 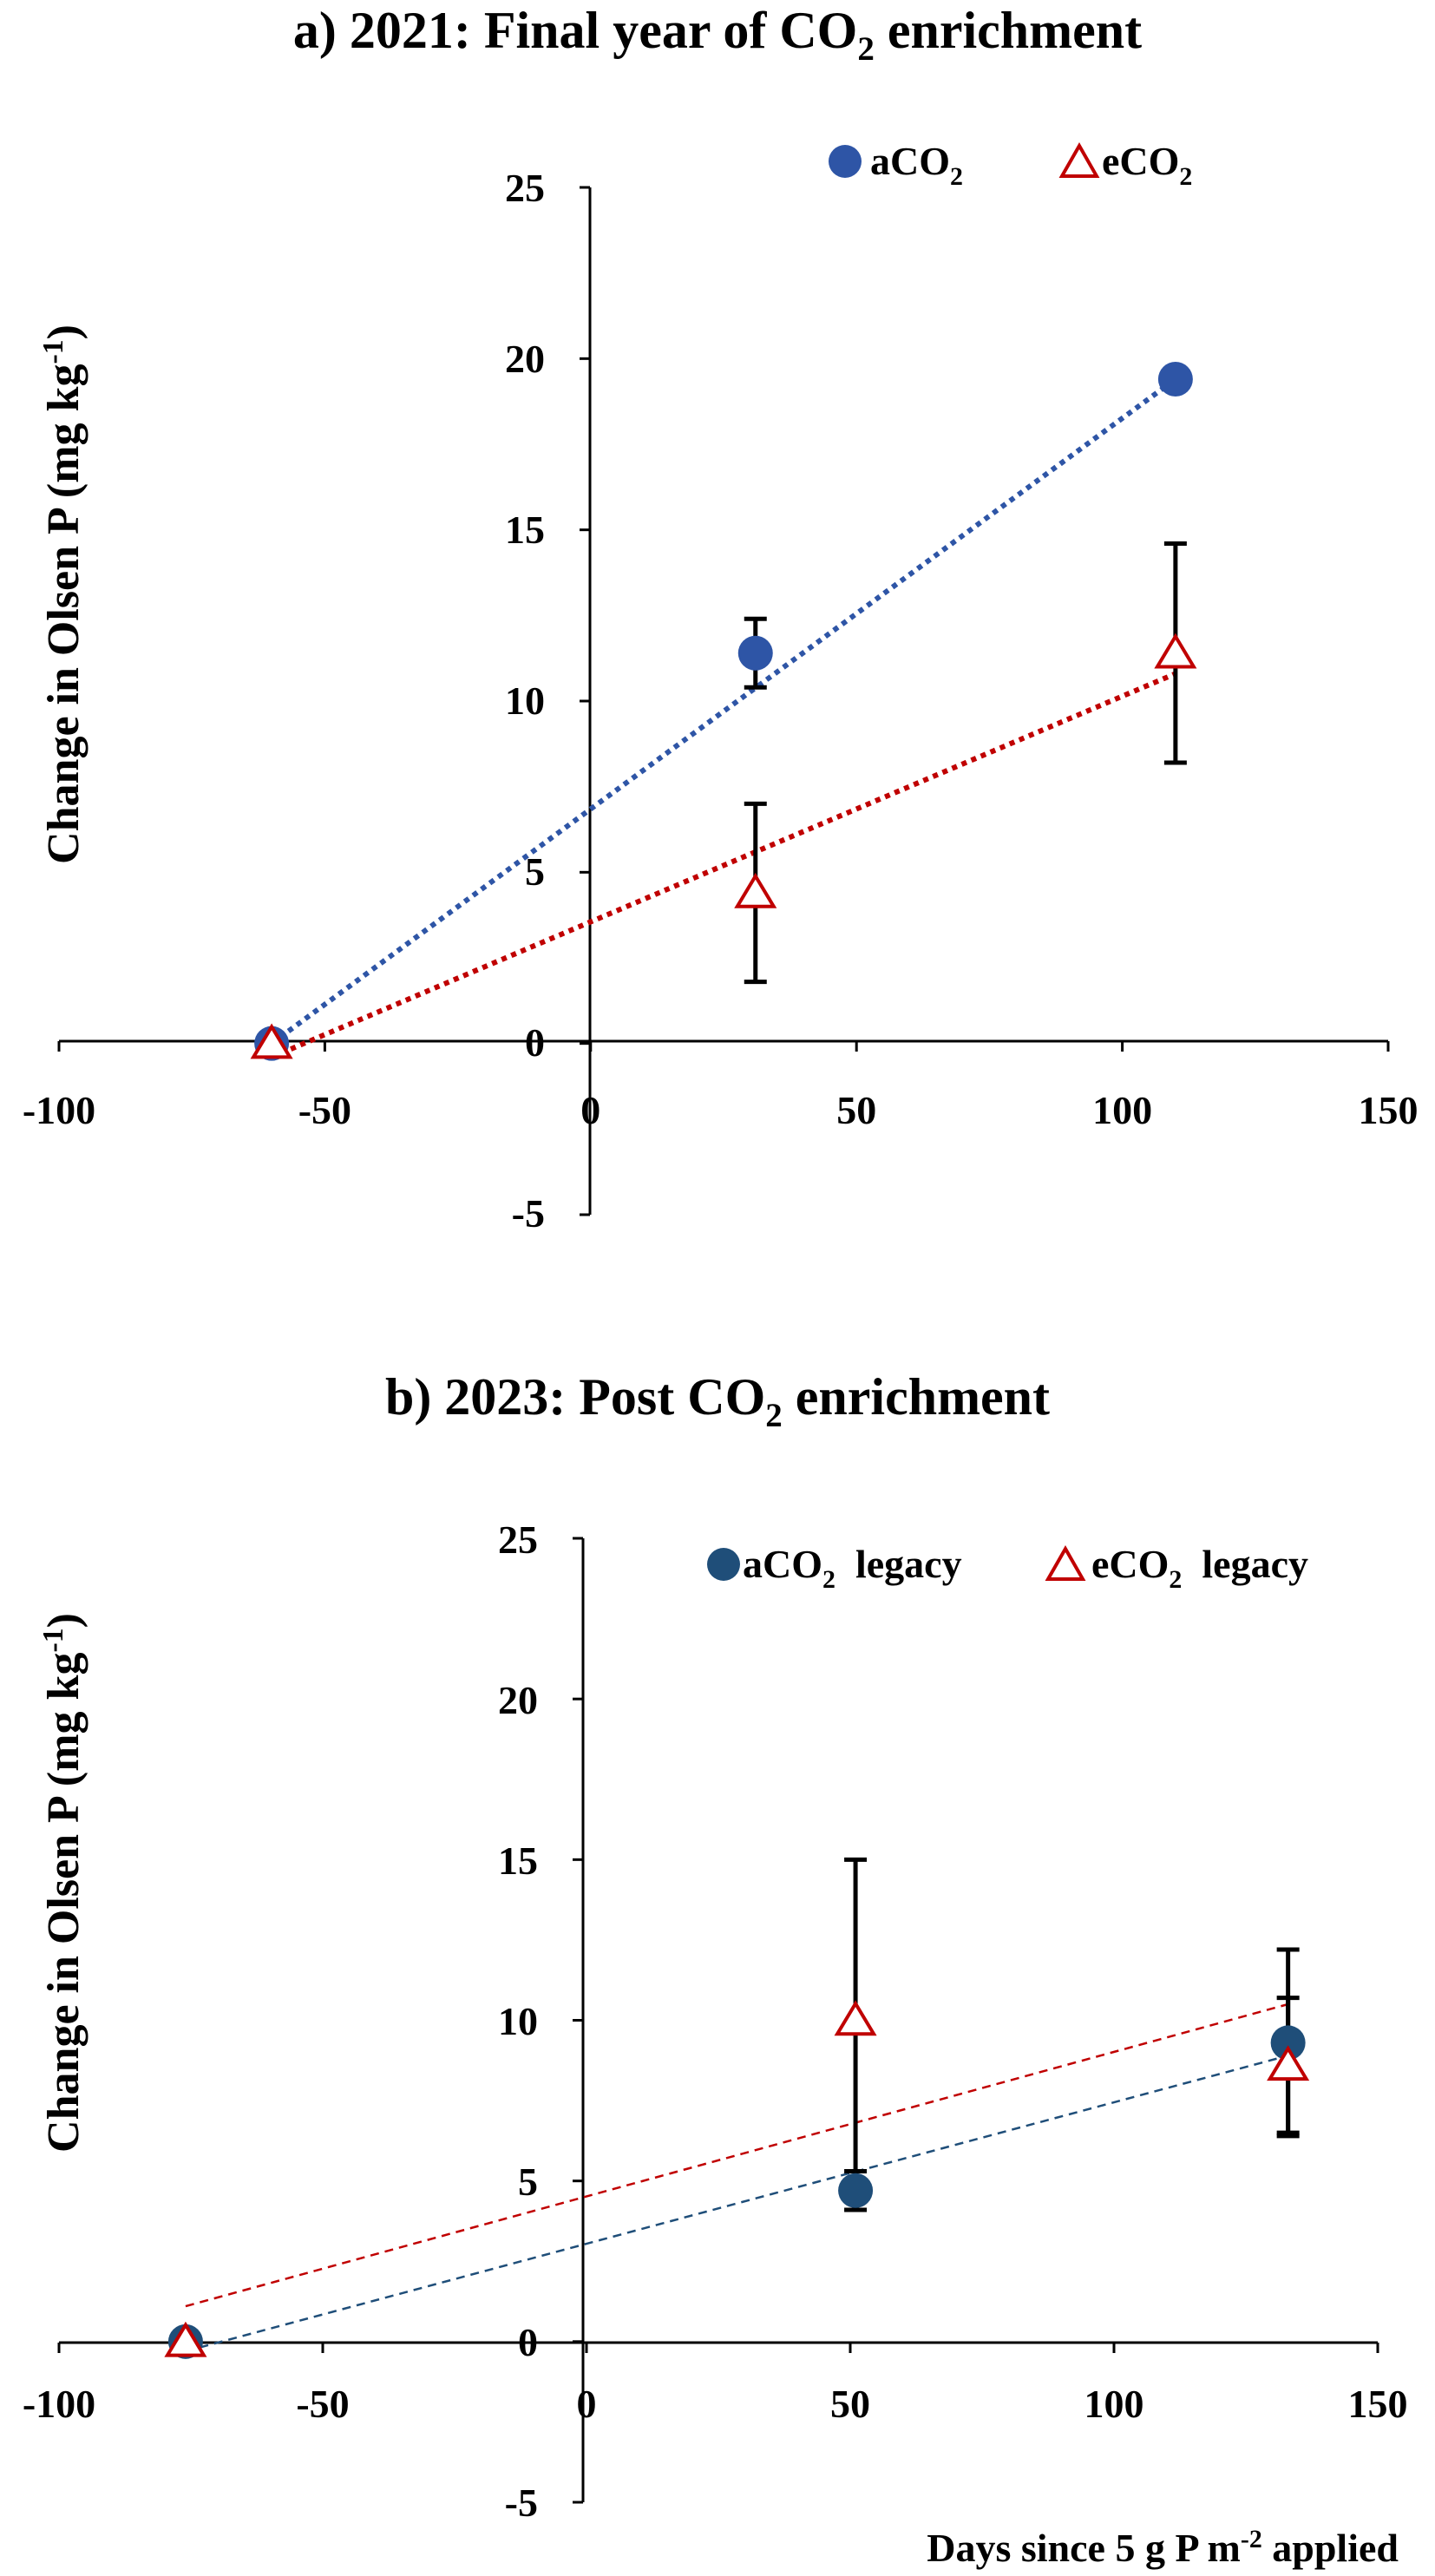 I want to click on panel-a-y-ticks, so click(x=585, y=701).